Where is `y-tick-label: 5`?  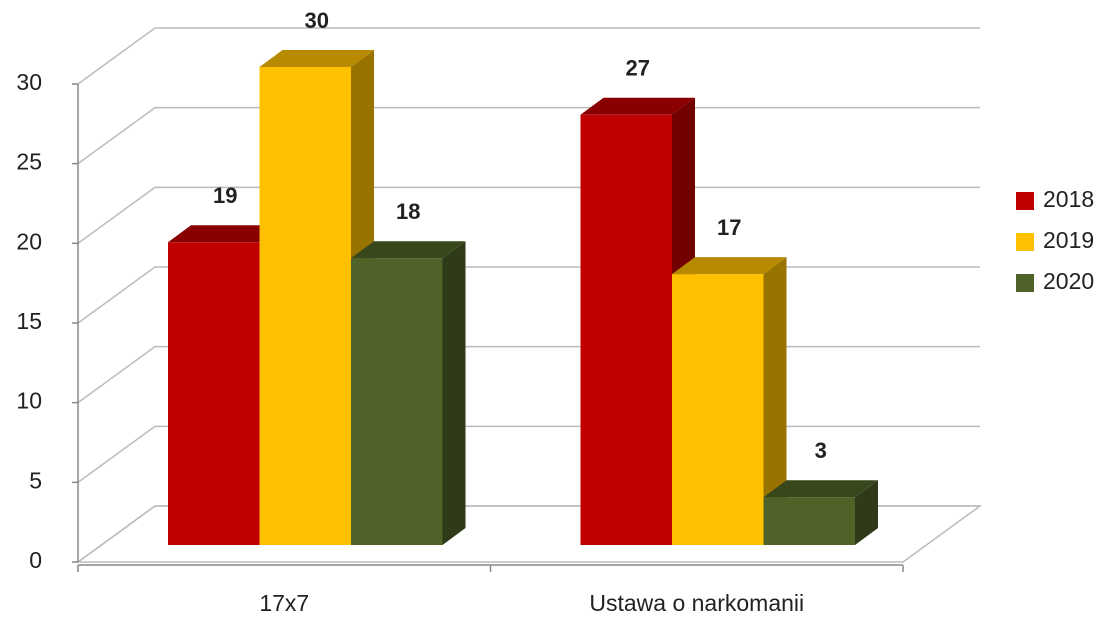
y-tick-label: 5 is located at coordinates (35, 480).